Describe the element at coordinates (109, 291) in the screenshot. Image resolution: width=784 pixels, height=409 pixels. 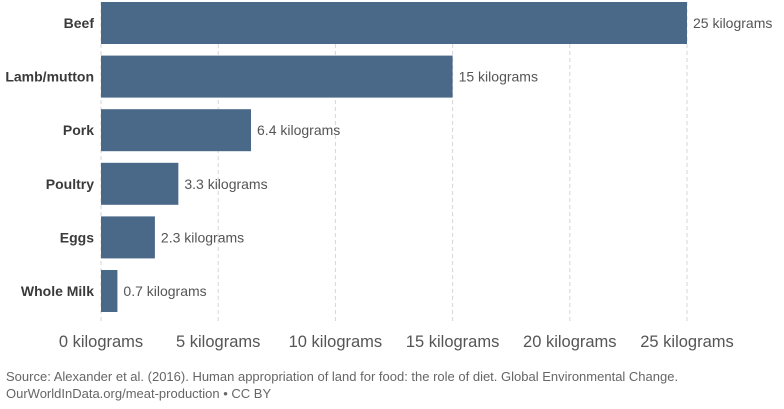
I see `bar-whole-milk` at that location.